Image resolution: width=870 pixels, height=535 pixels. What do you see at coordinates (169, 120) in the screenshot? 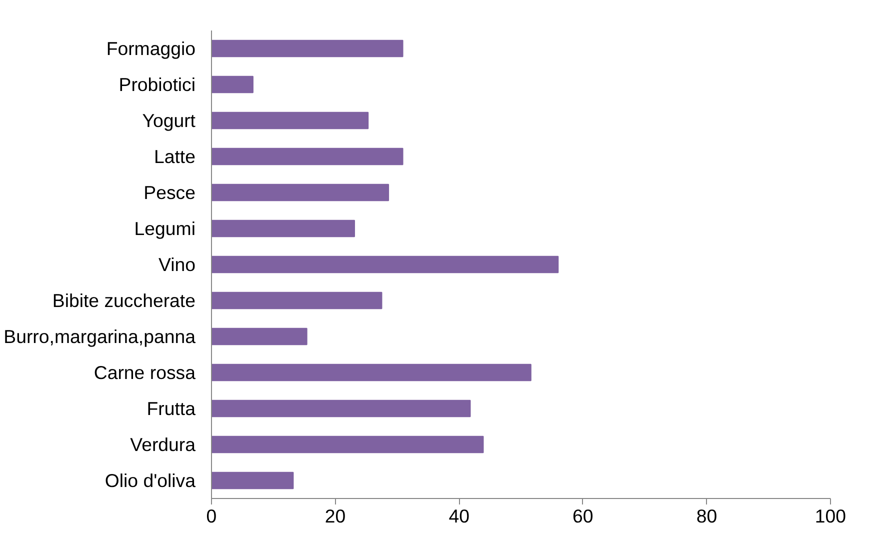
I see `y-tick-label: Yogurt` at bounding box center [169, 120].